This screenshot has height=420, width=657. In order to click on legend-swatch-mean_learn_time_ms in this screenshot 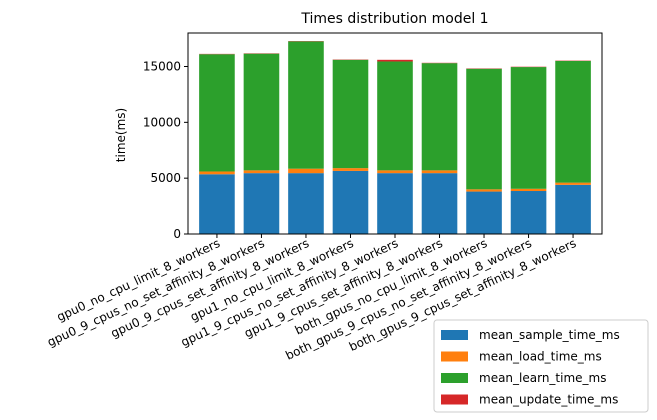, I will do `click(454, 378)`.